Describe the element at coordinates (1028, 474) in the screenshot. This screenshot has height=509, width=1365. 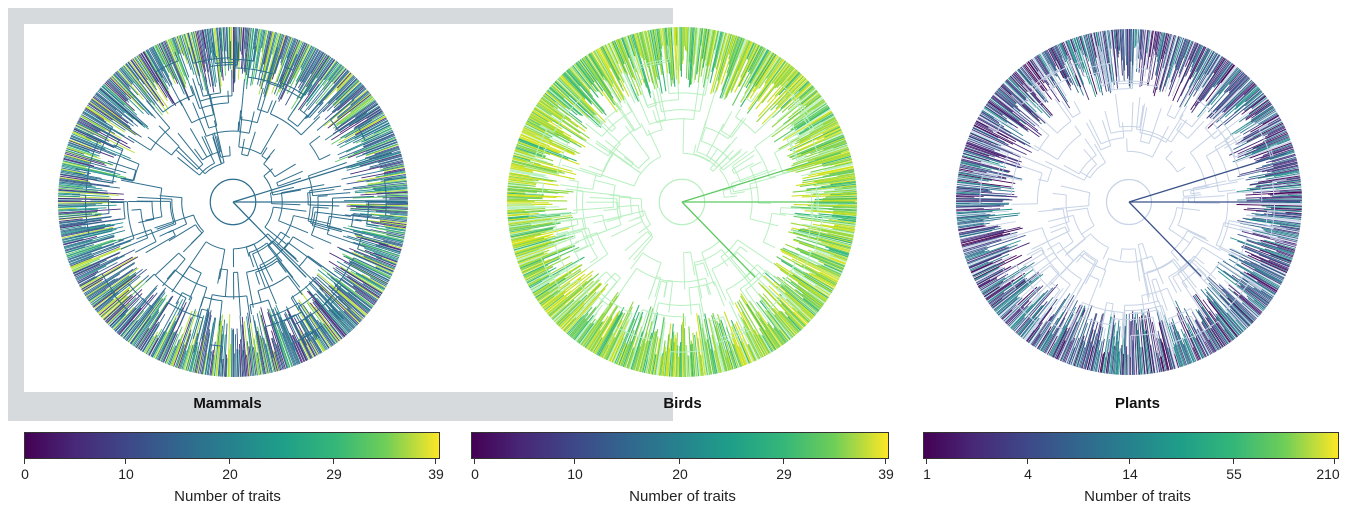
I see `plants-tick-label: 4` at that location.